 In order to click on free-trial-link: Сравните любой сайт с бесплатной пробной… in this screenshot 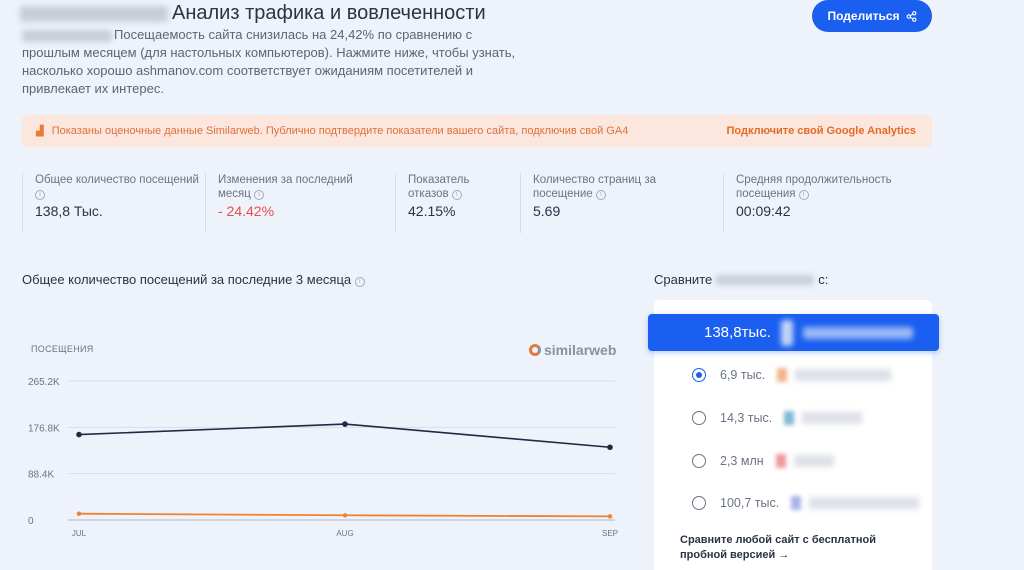, I will do `click(778, 547)`.